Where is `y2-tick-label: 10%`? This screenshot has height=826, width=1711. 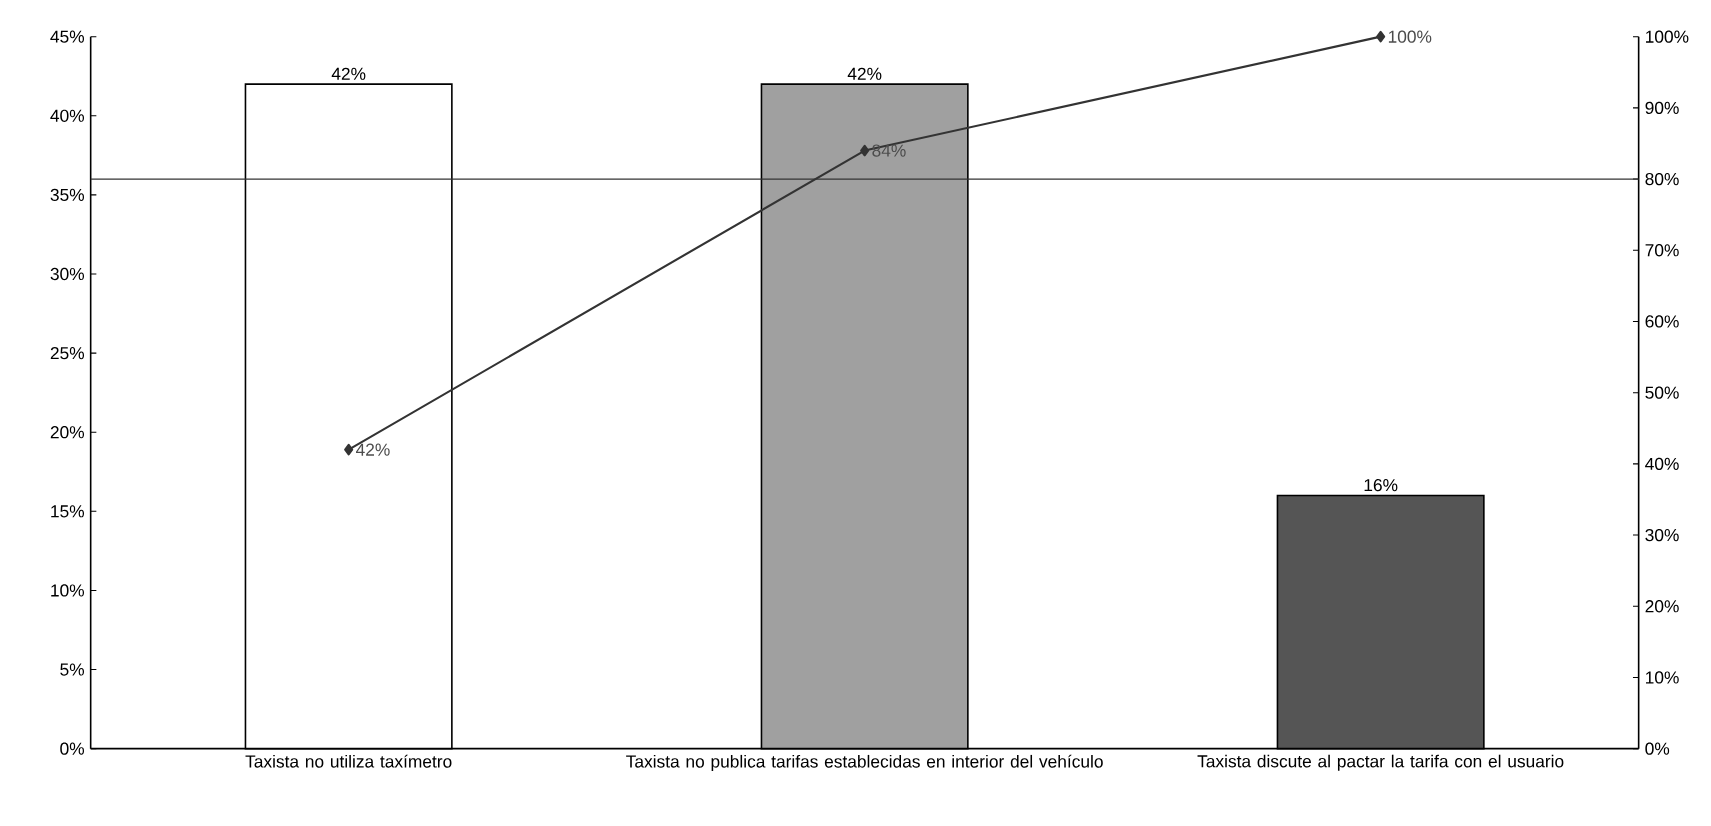 y2-tick-label: 10% is located at coordinates (1662, 677).